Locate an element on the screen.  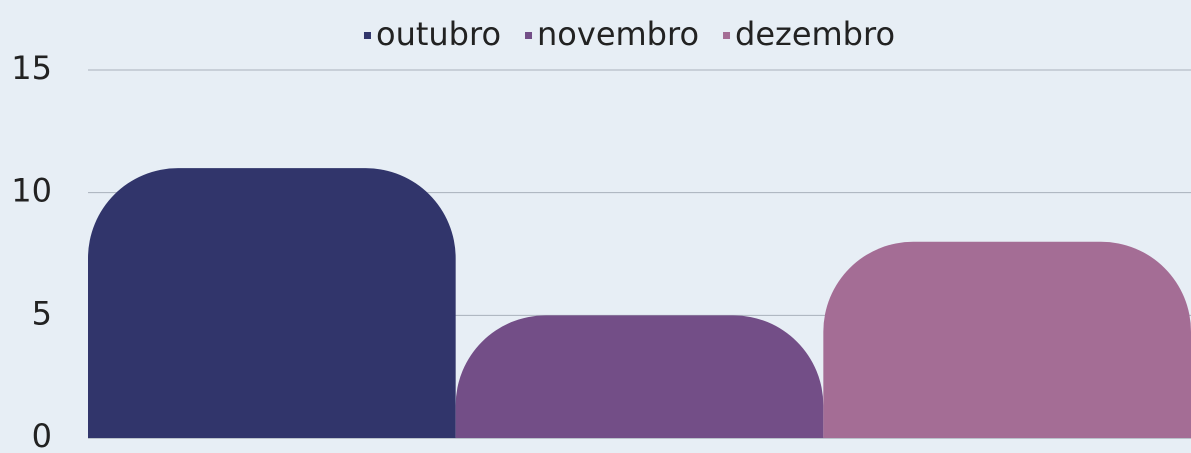
y-tick-label: 10 is located at coordinates (31, 191).